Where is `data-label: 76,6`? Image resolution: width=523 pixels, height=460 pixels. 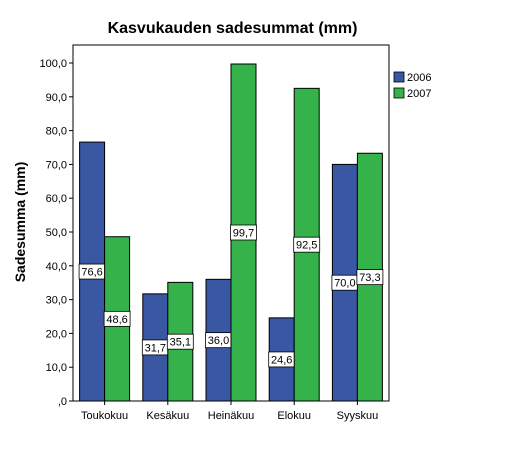 data-label: 76,6 is located at coordinates (91, 273).